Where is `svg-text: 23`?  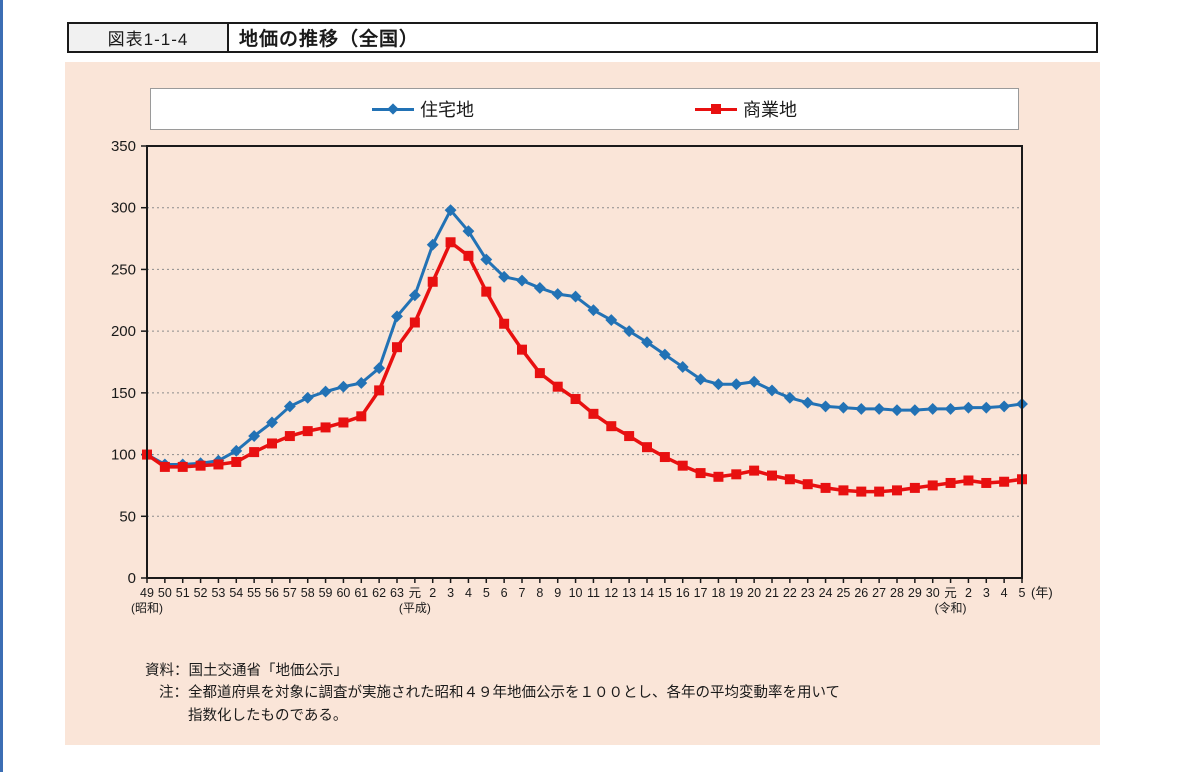
svg-text: 23 is located at coordinates (808, 593).